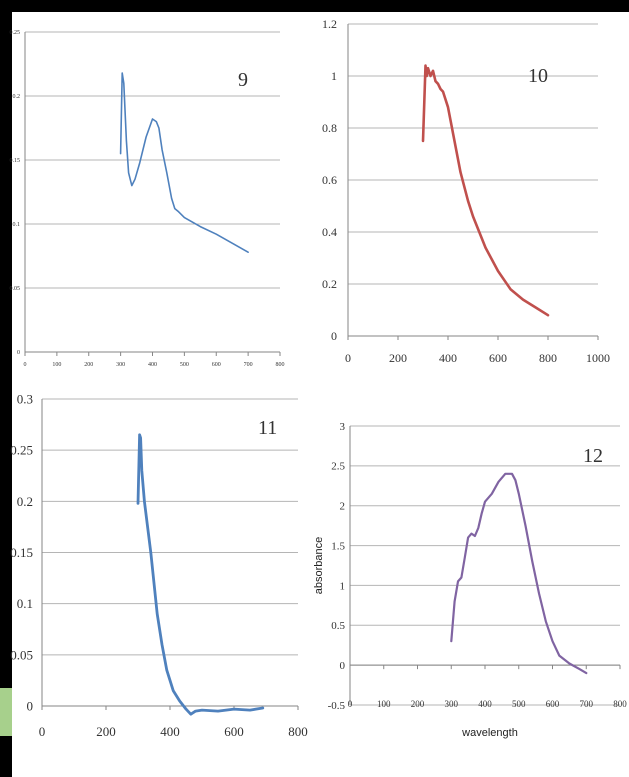 The image size is (629, 777). I want to click on x-axis-title: wavelength, so click(489, 733).